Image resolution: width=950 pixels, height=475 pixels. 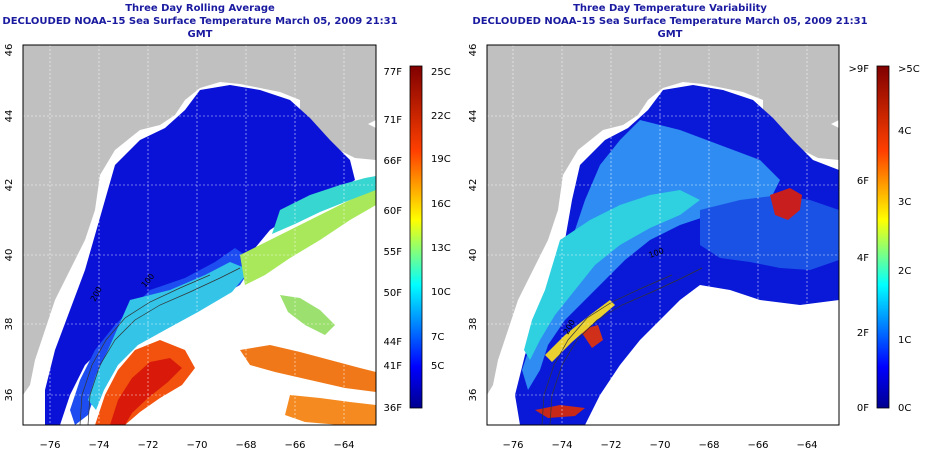 I want to click on right-cb-f-label: 2F, so click(x=863, y=333).